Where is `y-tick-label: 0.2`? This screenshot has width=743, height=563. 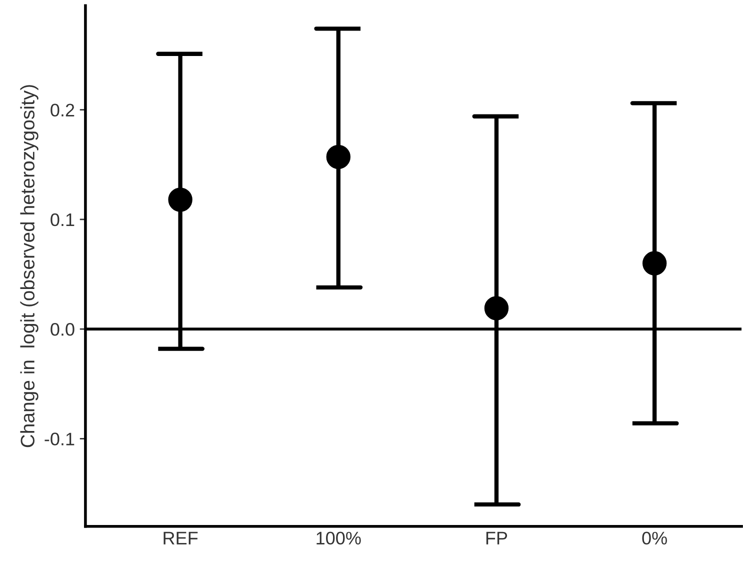 y-tick-label: 0.2 is located at coordinates (62, 110).